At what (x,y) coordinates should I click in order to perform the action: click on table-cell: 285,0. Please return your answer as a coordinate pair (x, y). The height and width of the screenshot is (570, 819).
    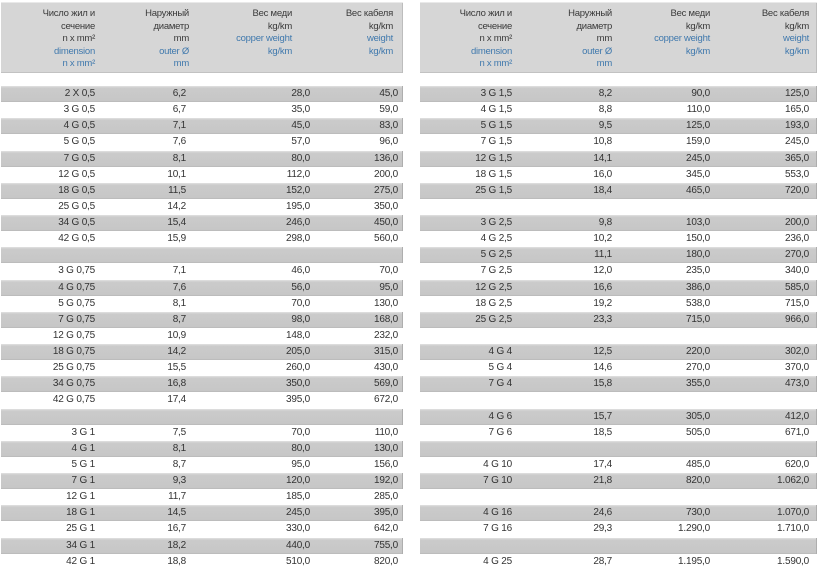
    Looking at the image, I should click on (385, 497).